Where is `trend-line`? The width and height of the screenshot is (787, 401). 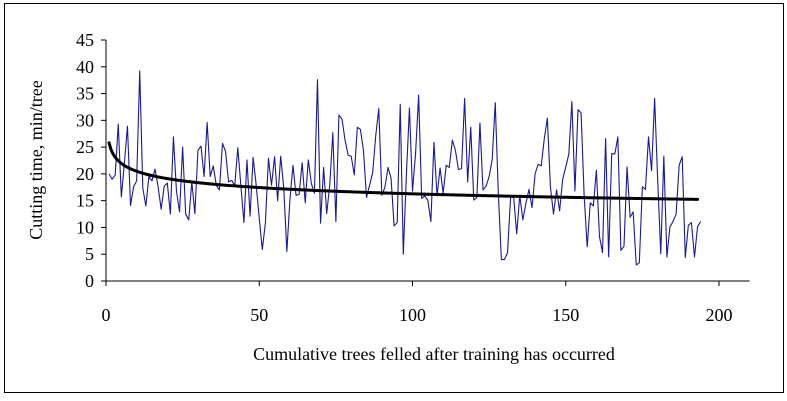 trend-line is located at coordinates (403, 171).